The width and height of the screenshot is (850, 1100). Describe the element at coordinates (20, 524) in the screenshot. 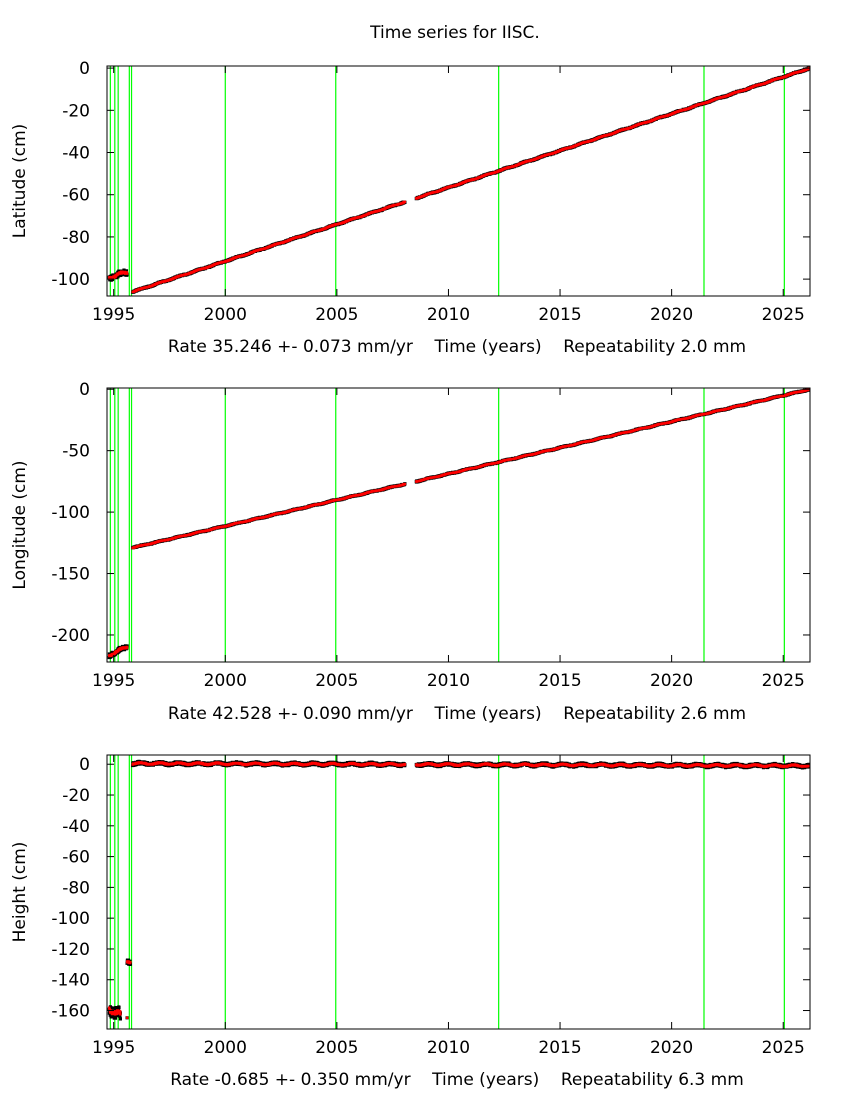

I see `y-axis-label: Longitude (cm)` at that location.